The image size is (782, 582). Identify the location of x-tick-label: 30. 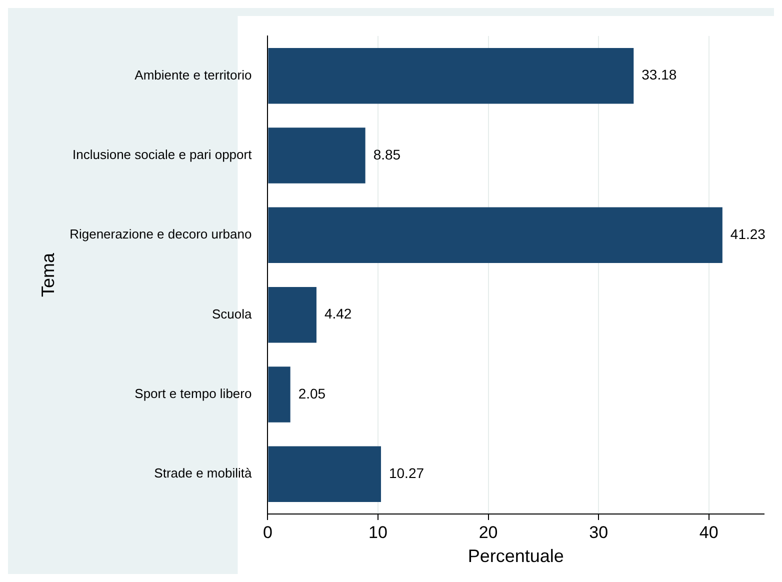
(598, 532).